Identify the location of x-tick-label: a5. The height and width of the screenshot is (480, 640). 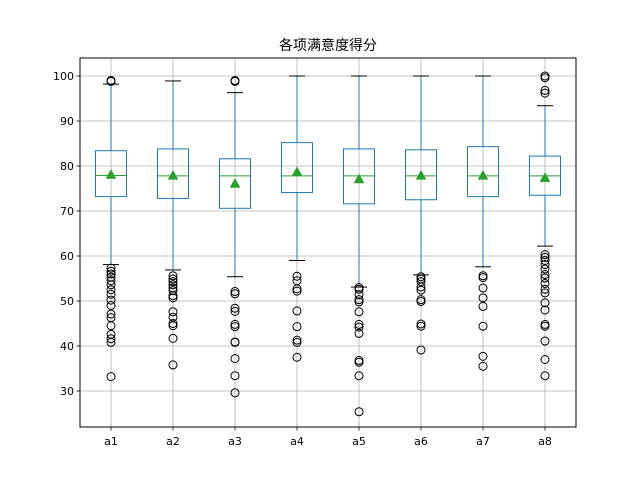
(359, 441).